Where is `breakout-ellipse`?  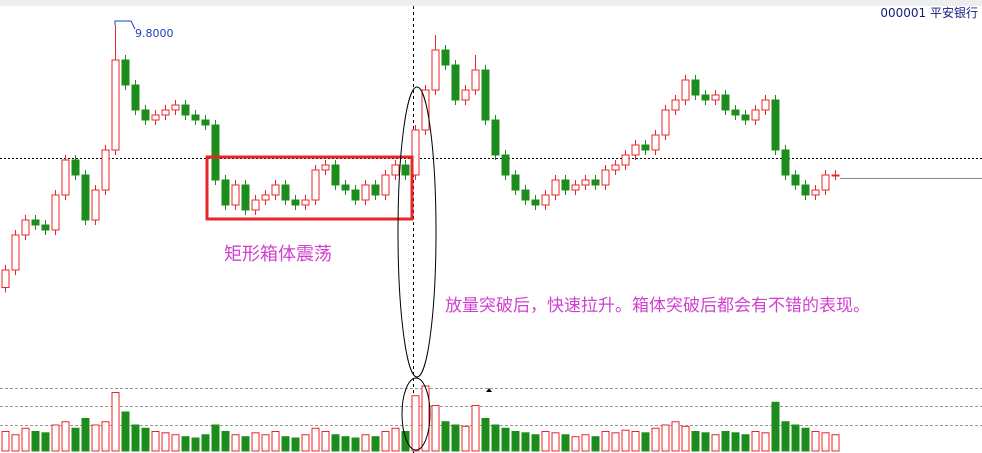
breakout-ellipse is located at coordinates (417, 232).